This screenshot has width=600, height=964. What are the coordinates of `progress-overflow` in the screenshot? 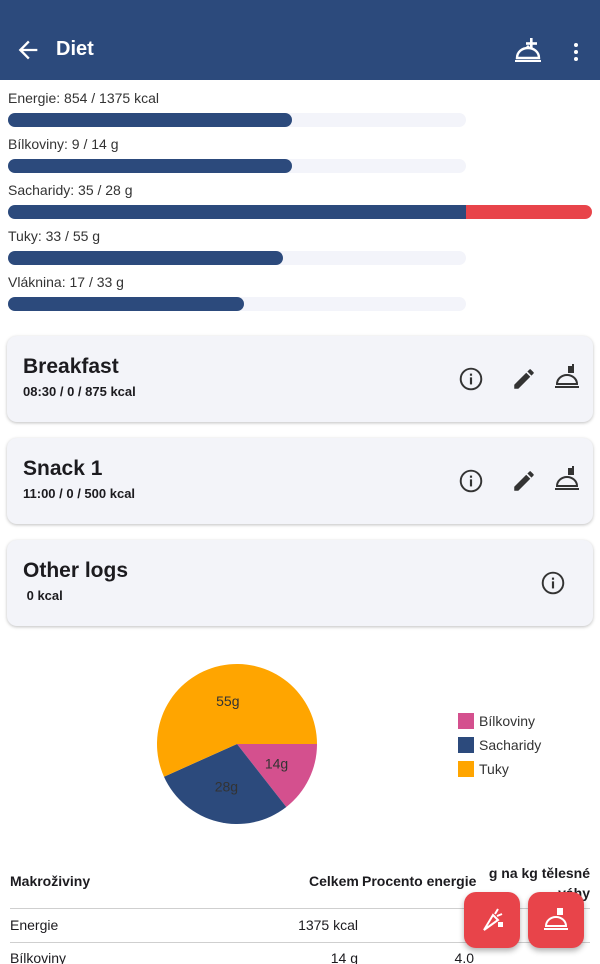 It's located at (529, 212).